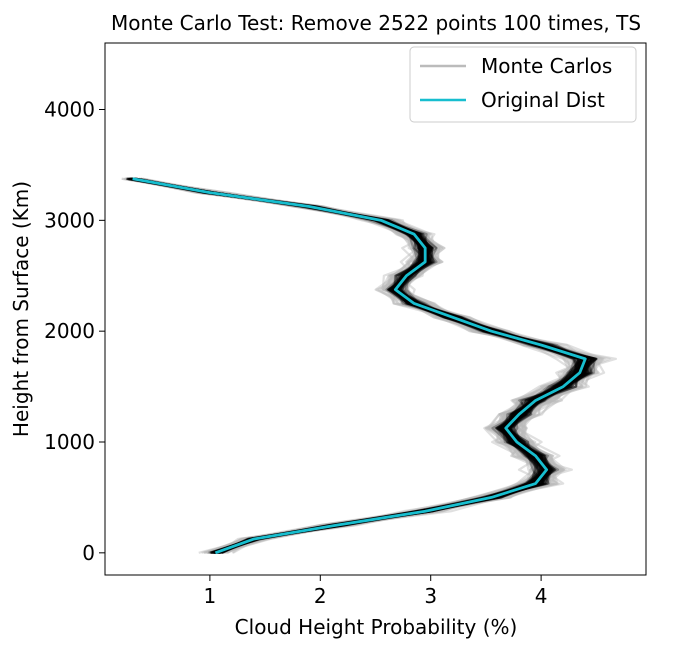 This screenshot has width=680, height=646. What do you see at coordinates (546, 66) in the screenshot?
I see `legend-label-monte-carlos: Monte Carlos` at bounding box center [546, 66].